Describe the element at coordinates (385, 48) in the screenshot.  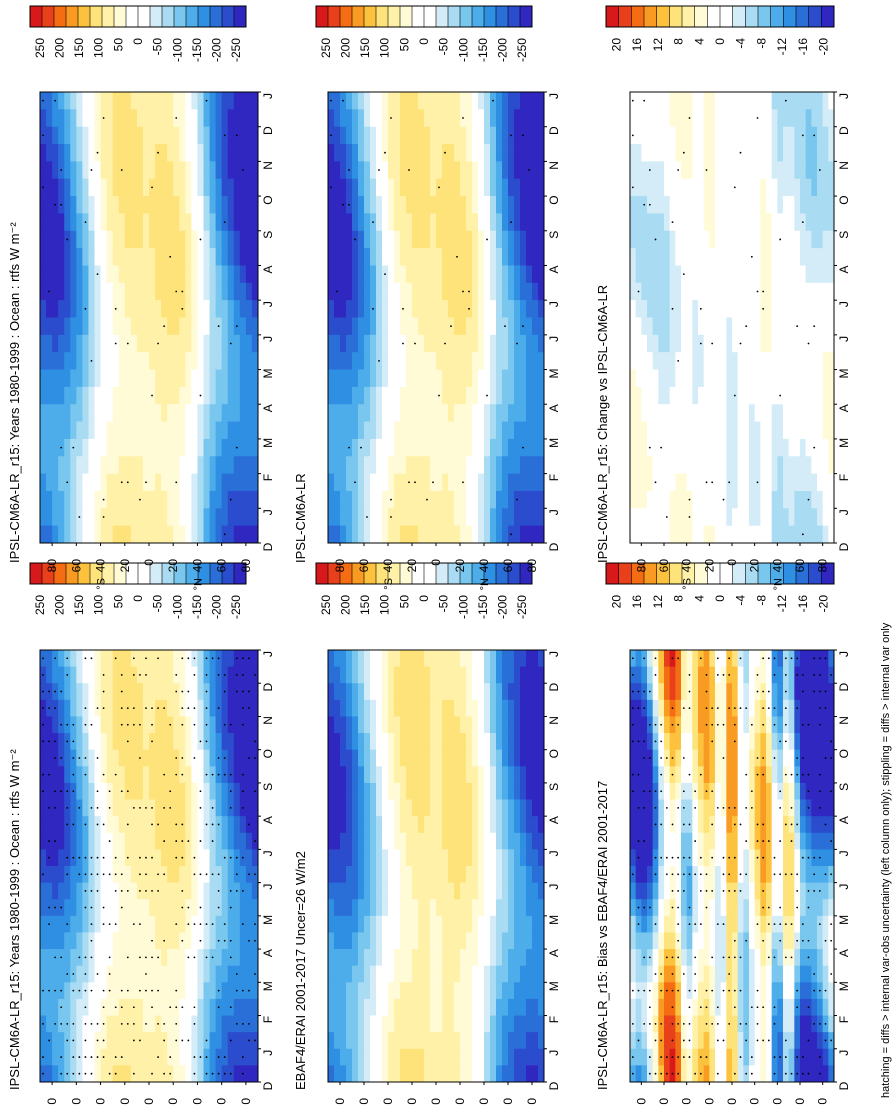
I see `colorbar-tick-label: 100` at that location.